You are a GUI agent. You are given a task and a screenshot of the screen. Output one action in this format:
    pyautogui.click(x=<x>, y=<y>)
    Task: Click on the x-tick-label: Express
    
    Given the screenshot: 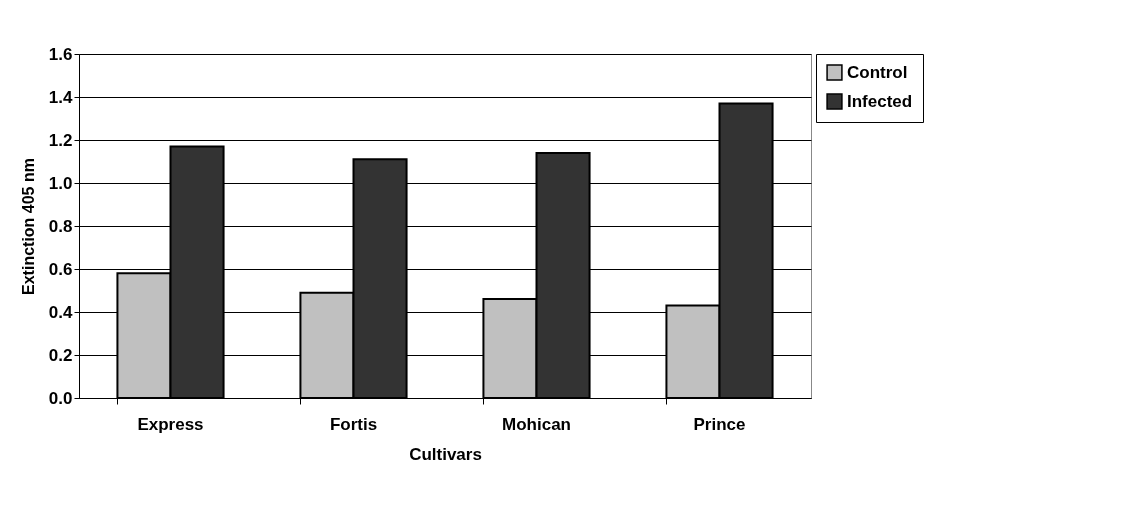 What is the action you would take?
    pyautogui.click(x=170, y=424)
    